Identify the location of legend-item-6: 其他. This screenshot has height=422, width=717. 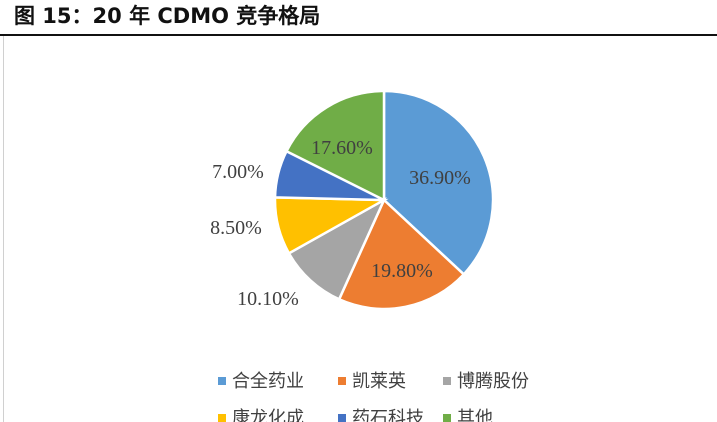
(468, 415).